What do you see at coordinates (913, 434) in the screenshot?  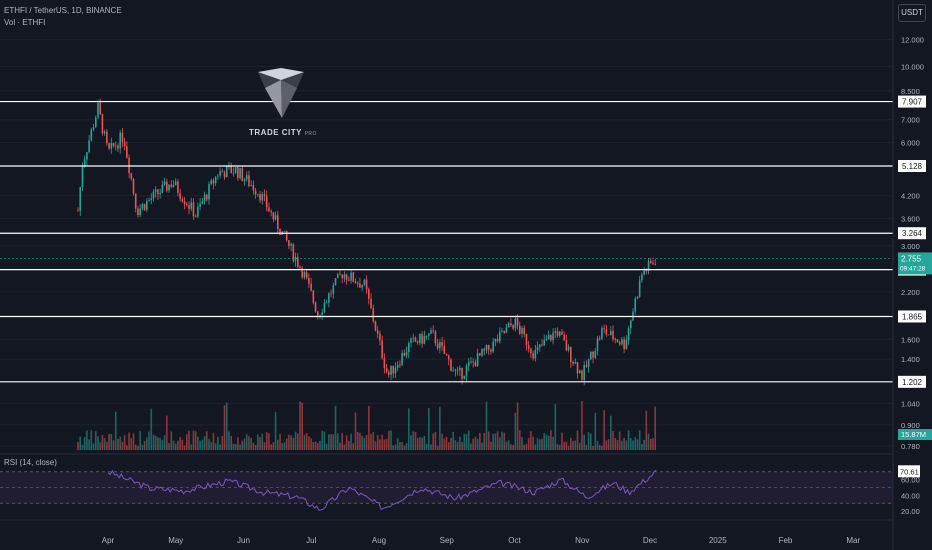 I see `volume-value: 15.87M` at bounding box center [913, 434].